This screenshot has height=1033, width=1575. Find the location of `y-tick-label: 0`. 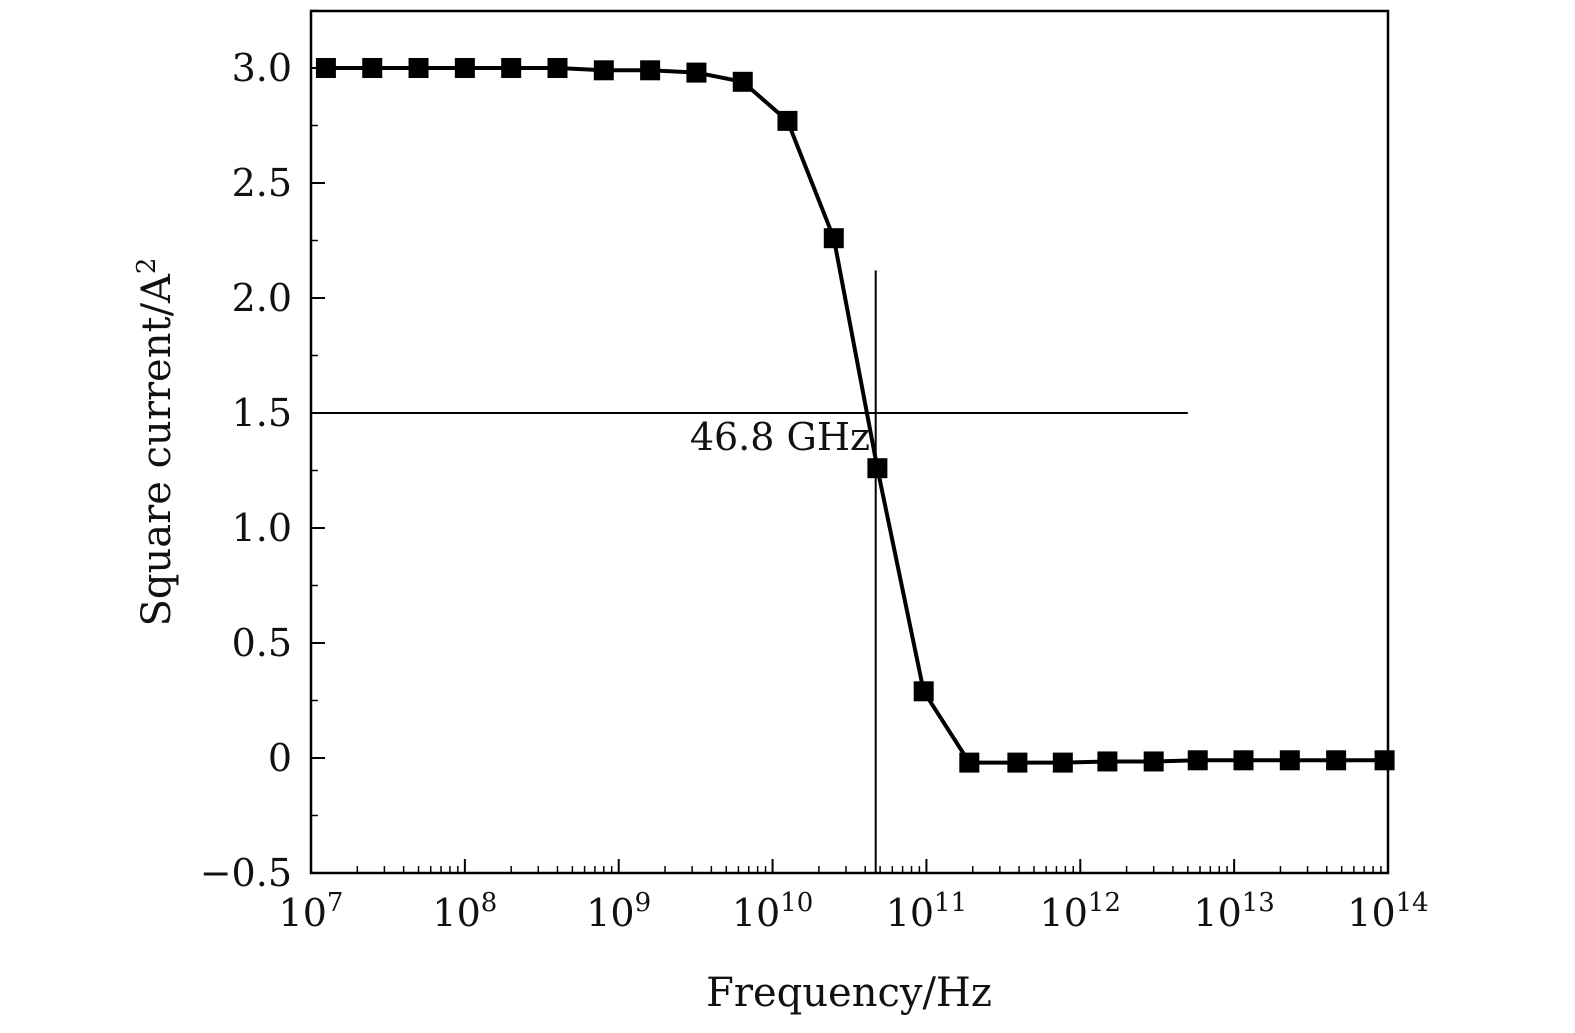

y-tick-label: 0 is located at coordinates (280, 758).